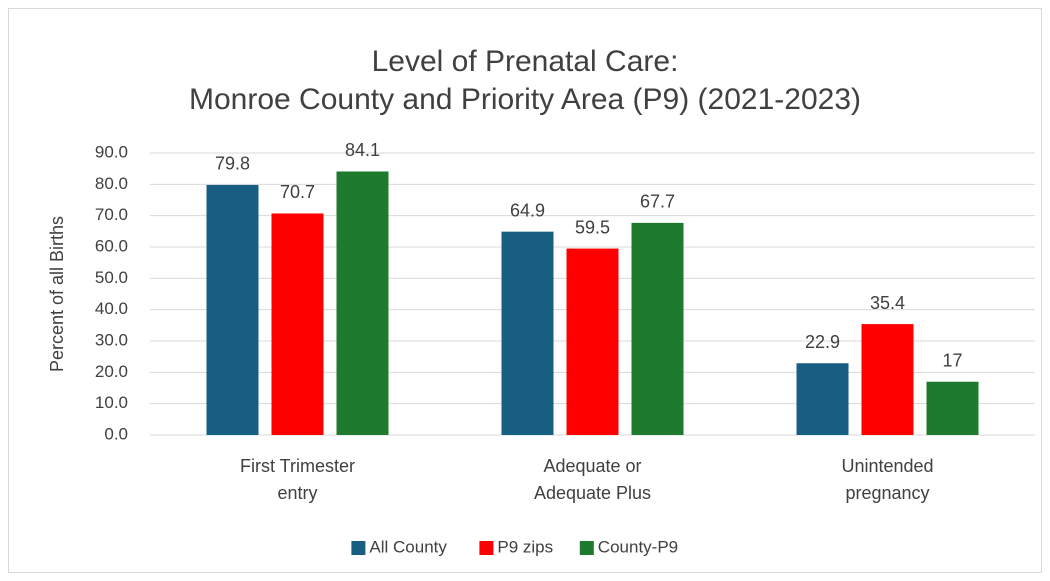 This screenshot has height=581, width=1050. Describe the element at coordinates (362, 150) in the screenshot. I see `data-label: 84.1` at that location.